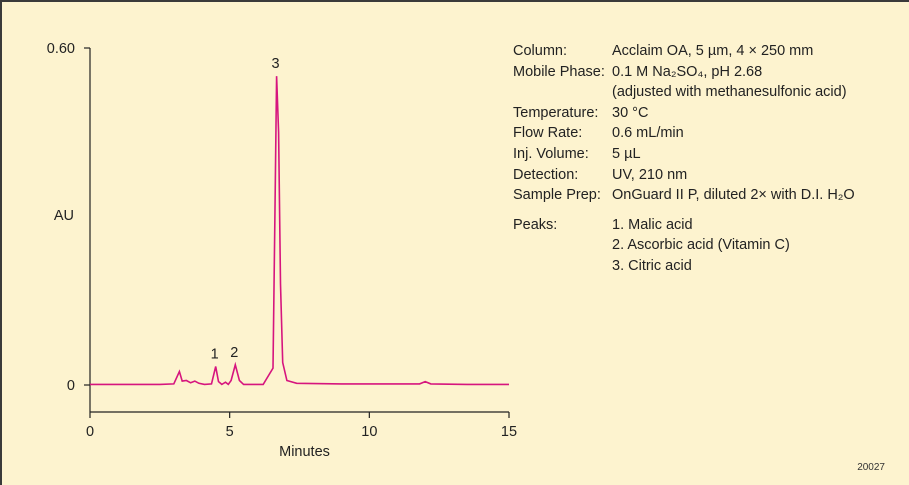  I want to click on condition-row-value: Acclaim OA, 5 µm, 4 × 250 mm, so click(713, 51).